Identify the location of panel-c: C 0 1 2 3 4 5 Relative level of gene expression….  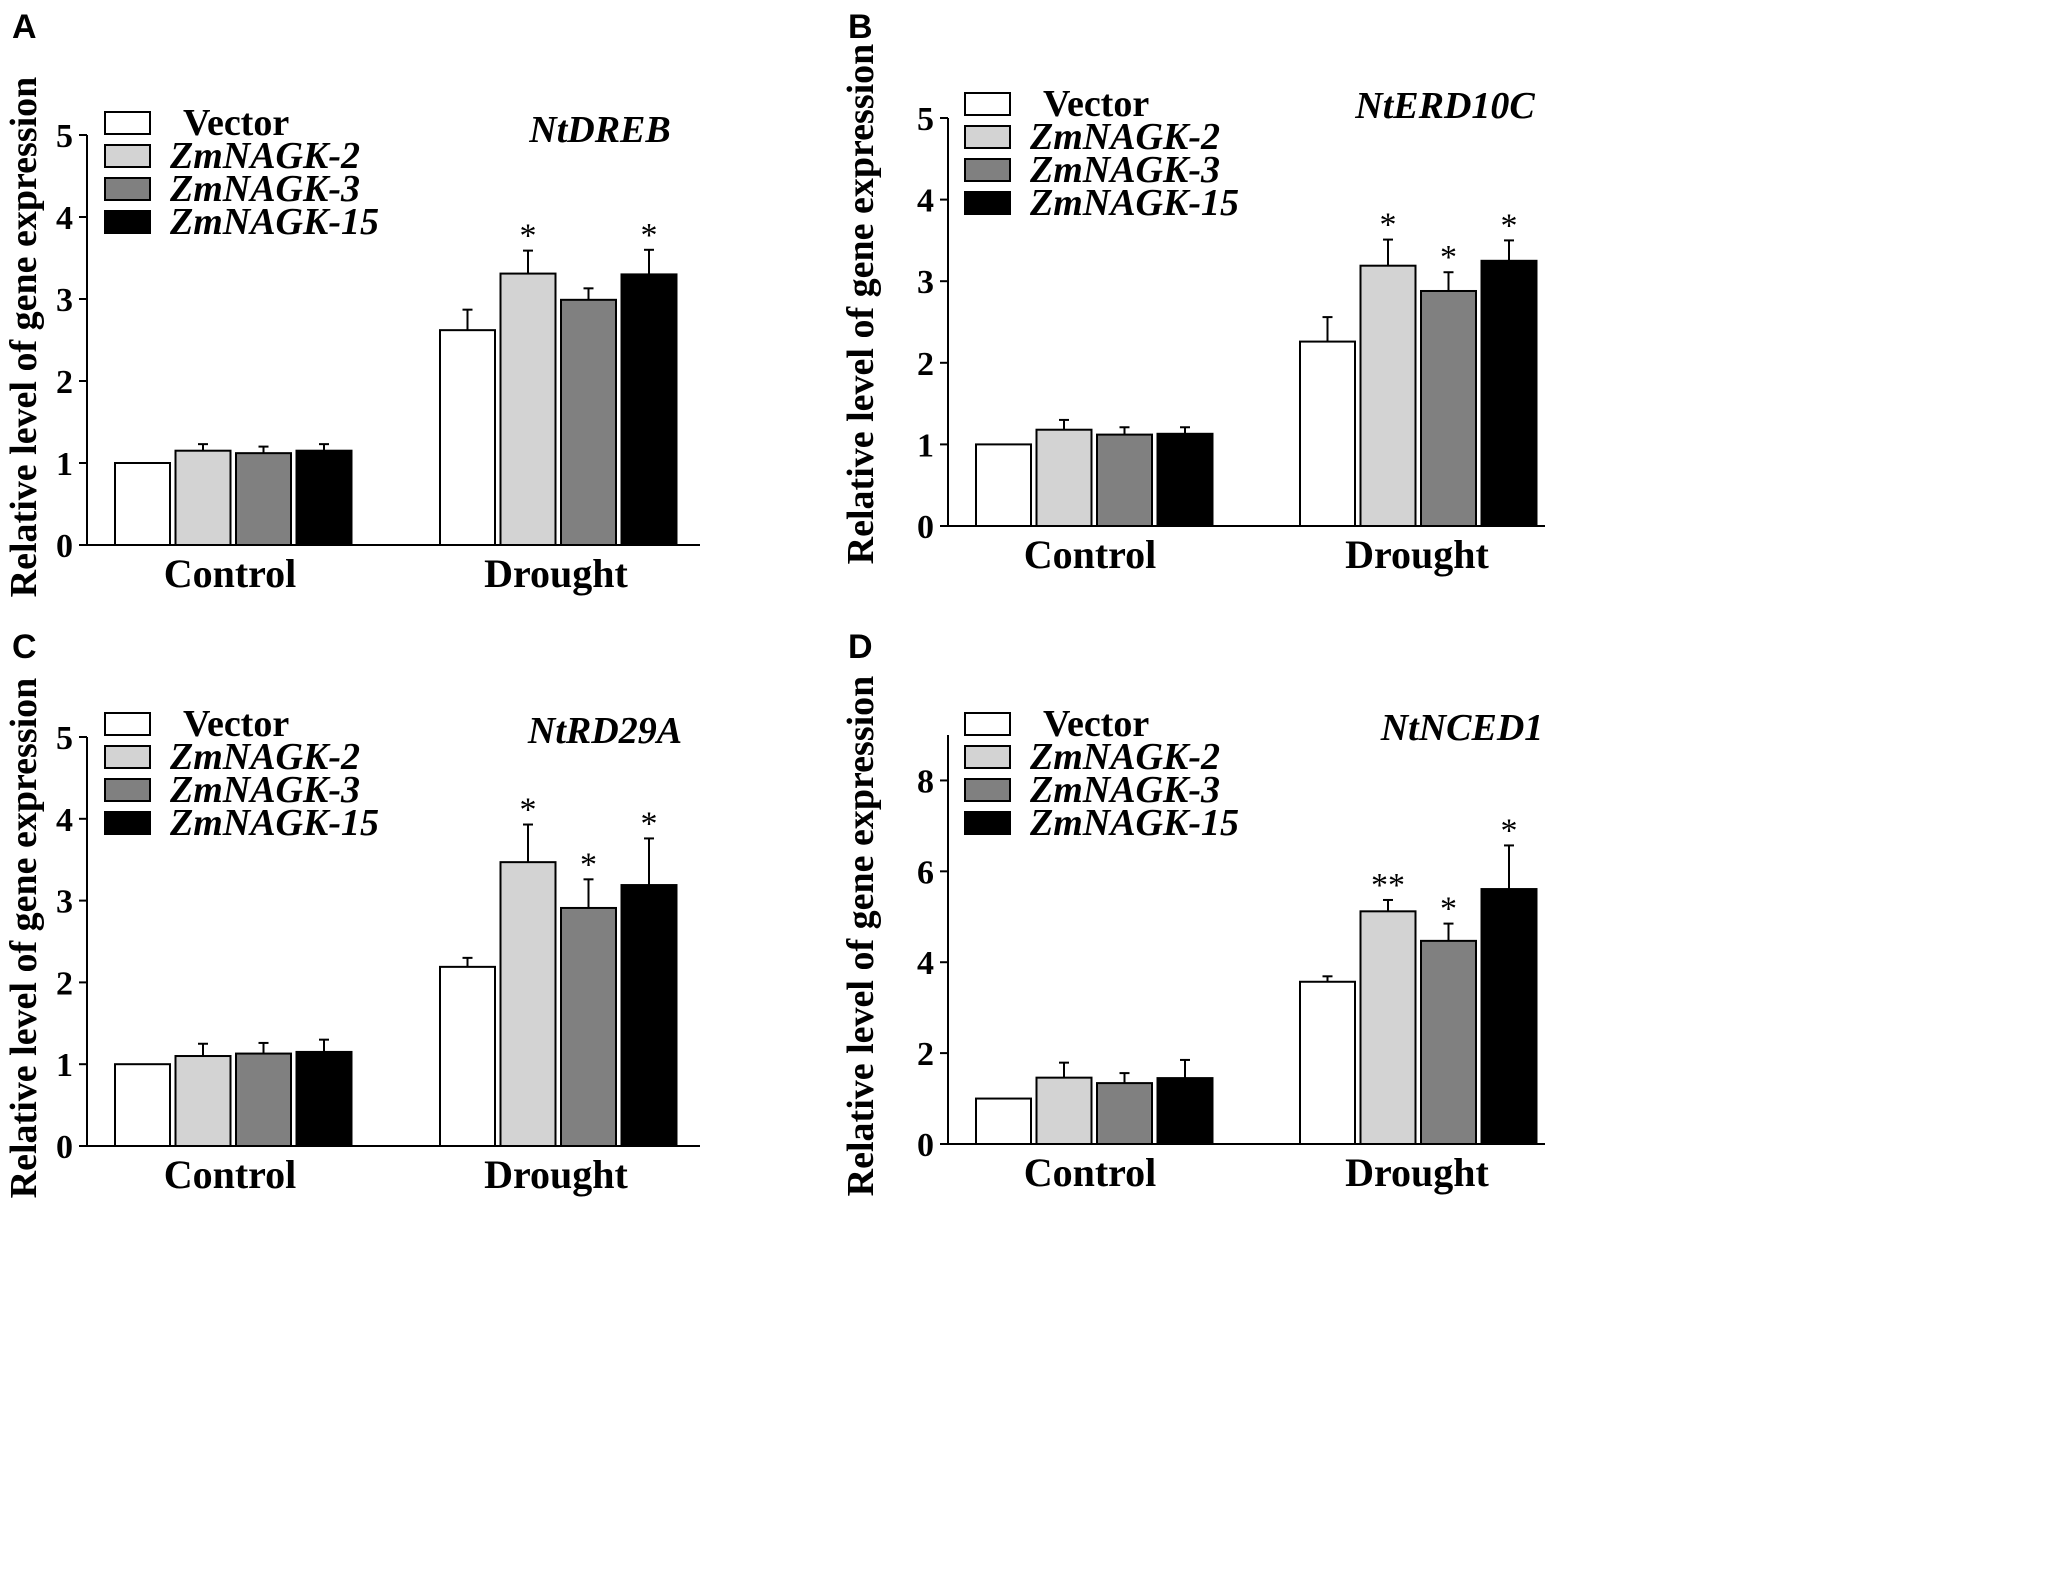
(351, 913).